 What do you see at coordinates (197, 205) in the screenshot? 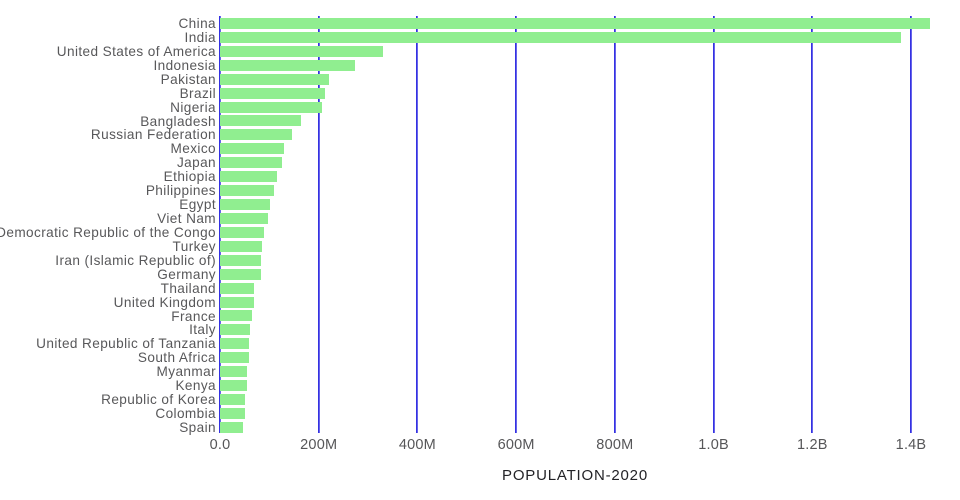
I see `category-label: Egypt` at bounding box center [197, 205].